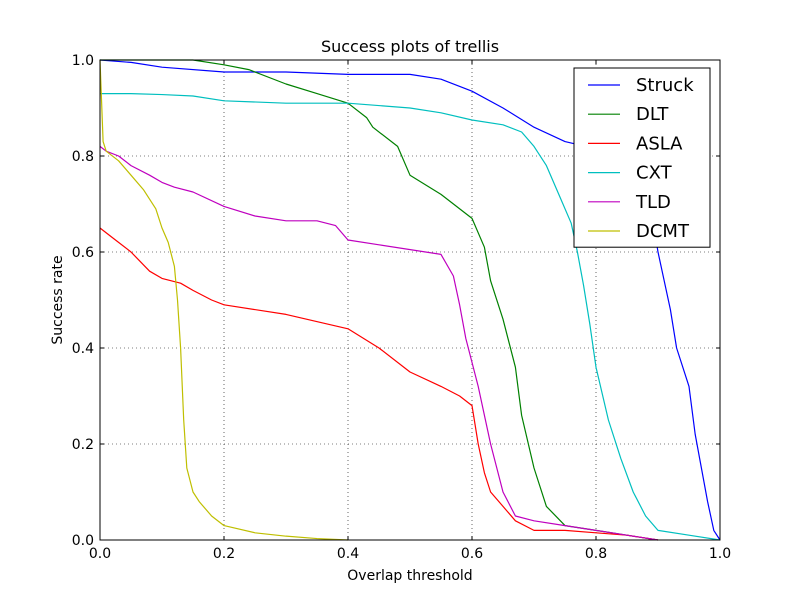  Describe the element at coordinates (665, 85) in the screenshot. I see `legend-entry-struck: Struck` at that location.